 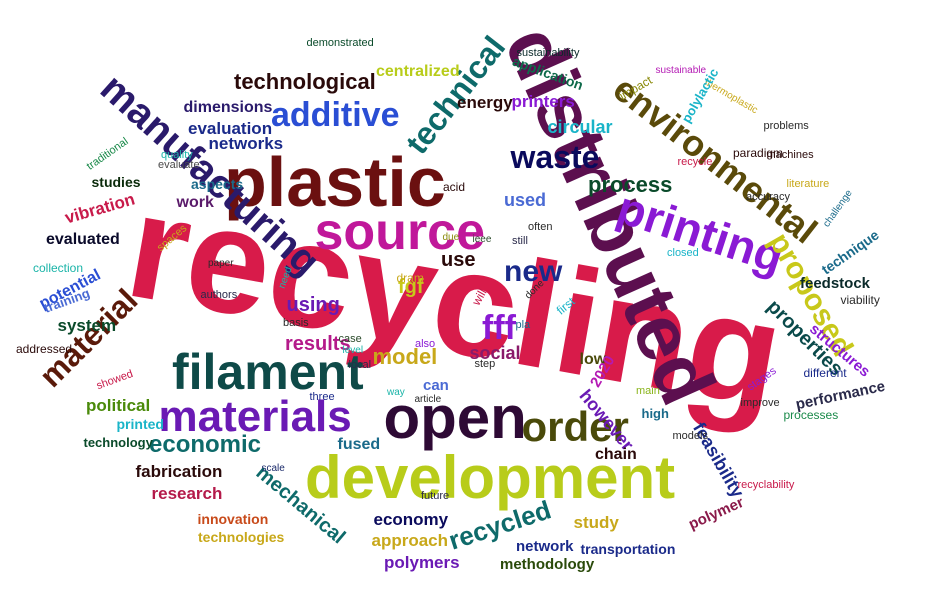 What do you see at coordinates (555, 157) in the screenshot?
I see `word-waste: waste` at bounding box center [555, 157].